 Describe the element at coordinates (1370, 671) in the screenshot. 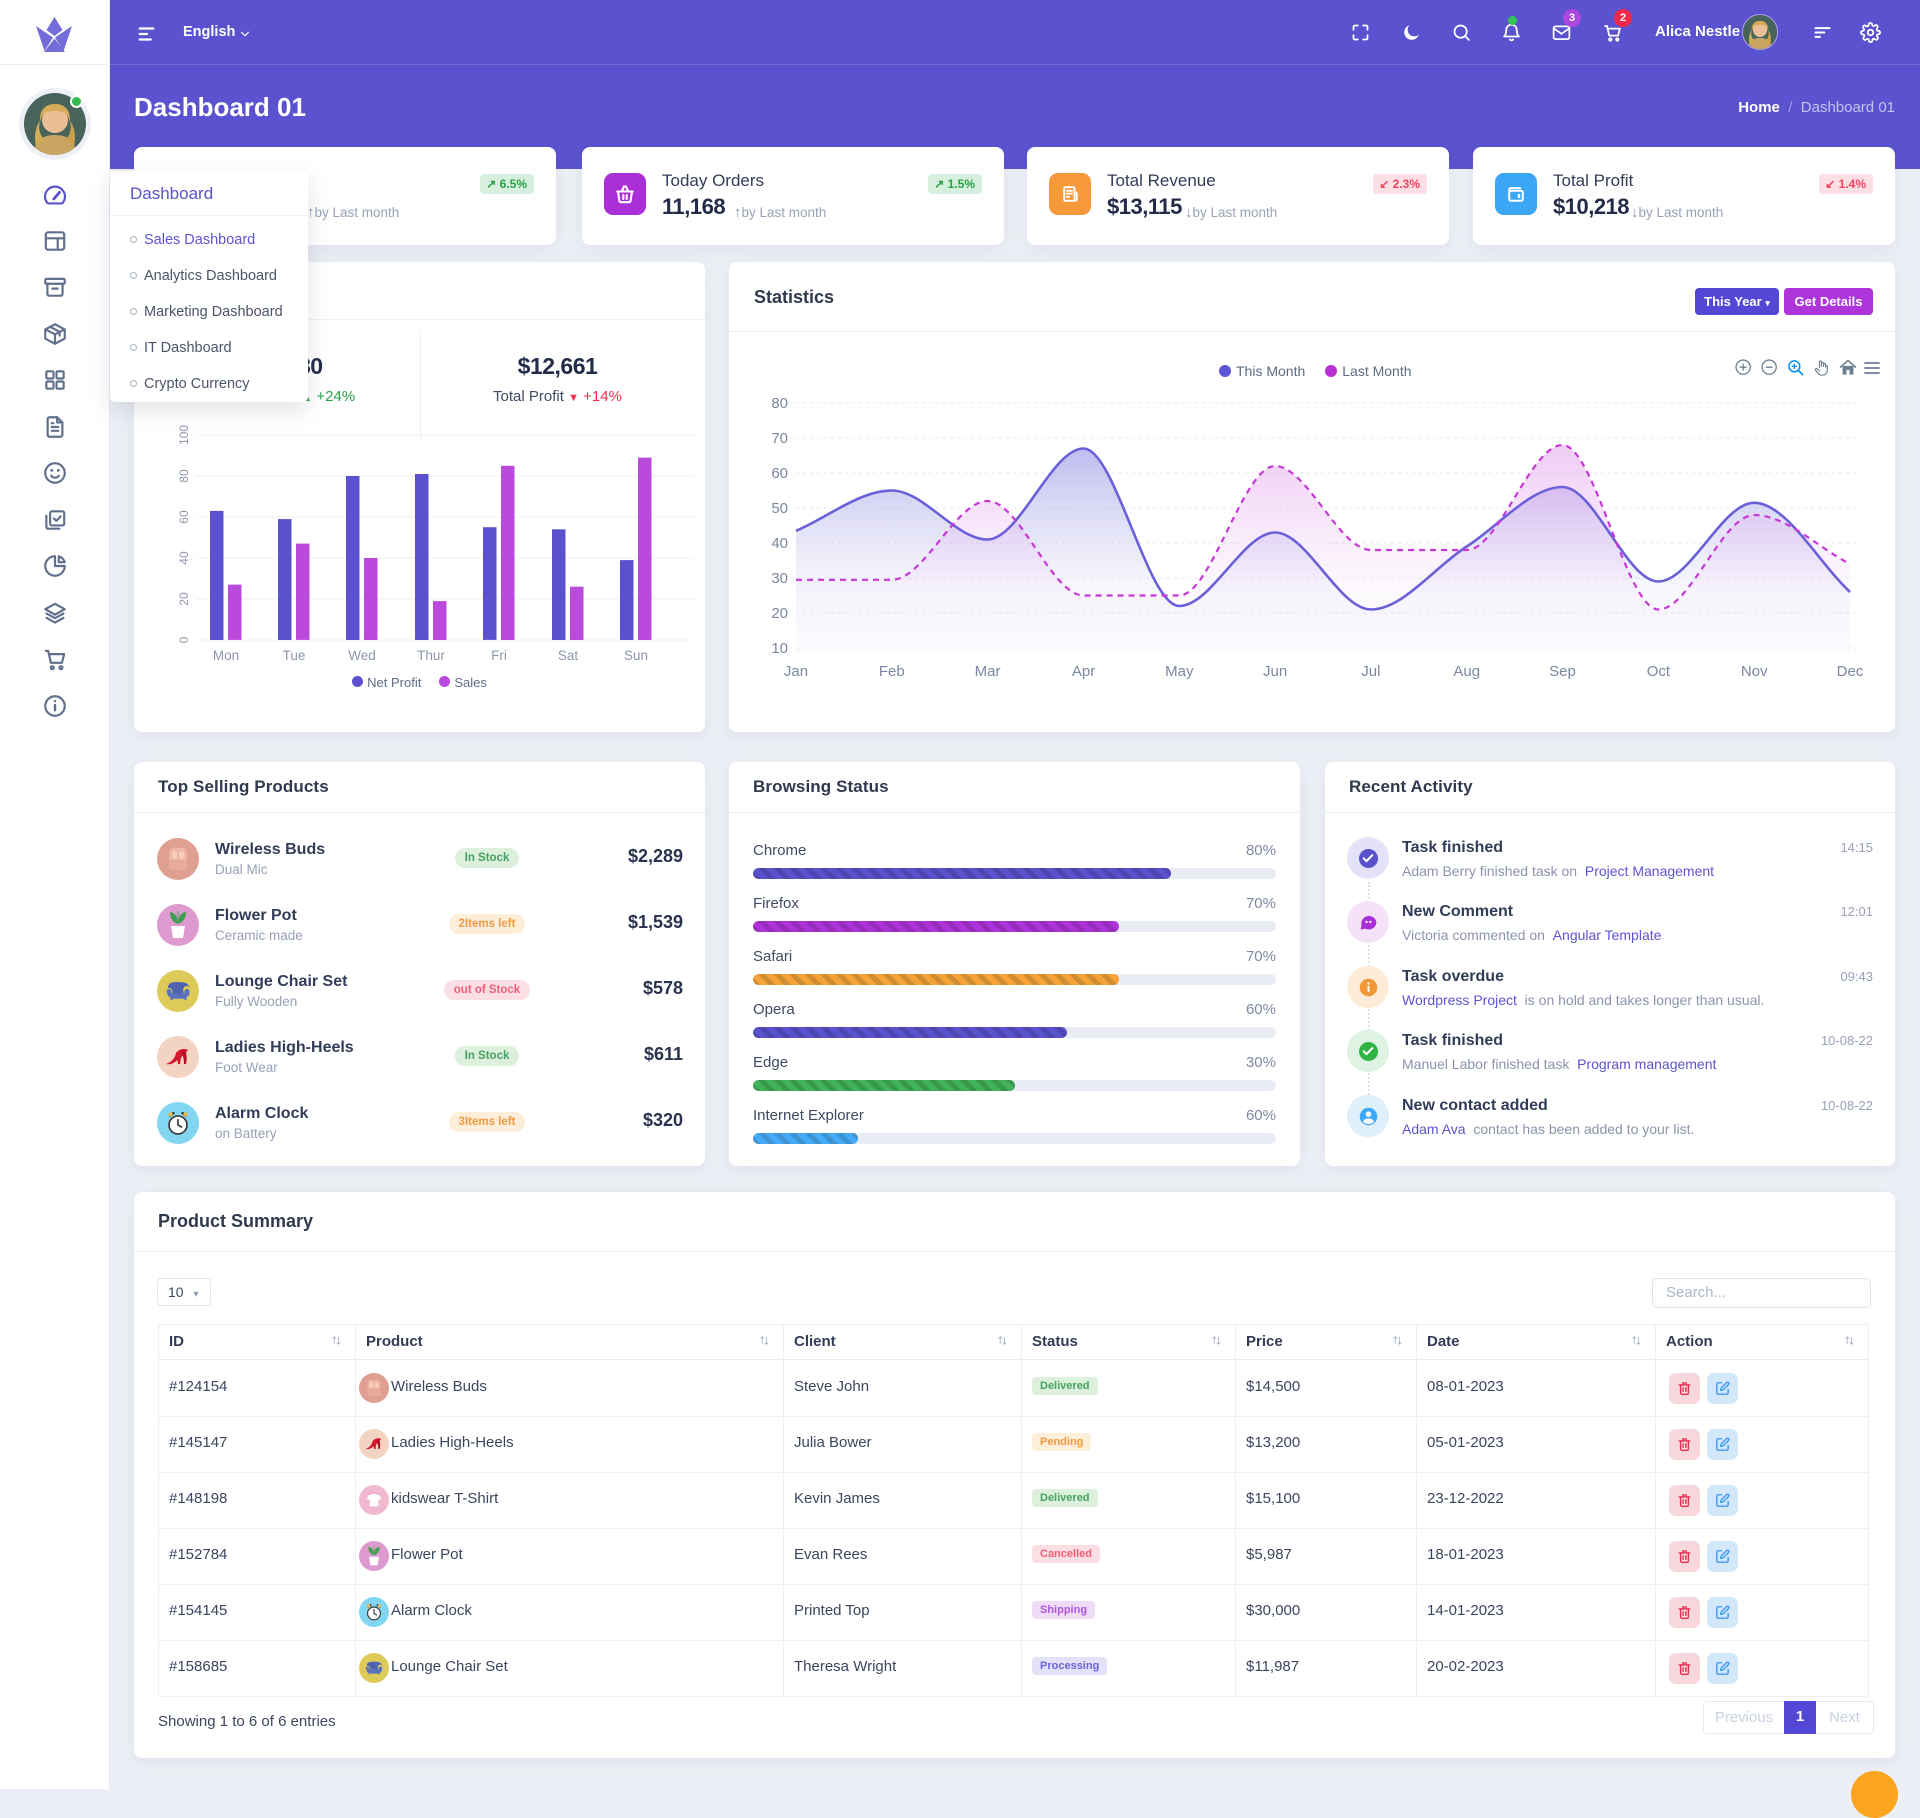

I see `svg-text: Jul` at that location.